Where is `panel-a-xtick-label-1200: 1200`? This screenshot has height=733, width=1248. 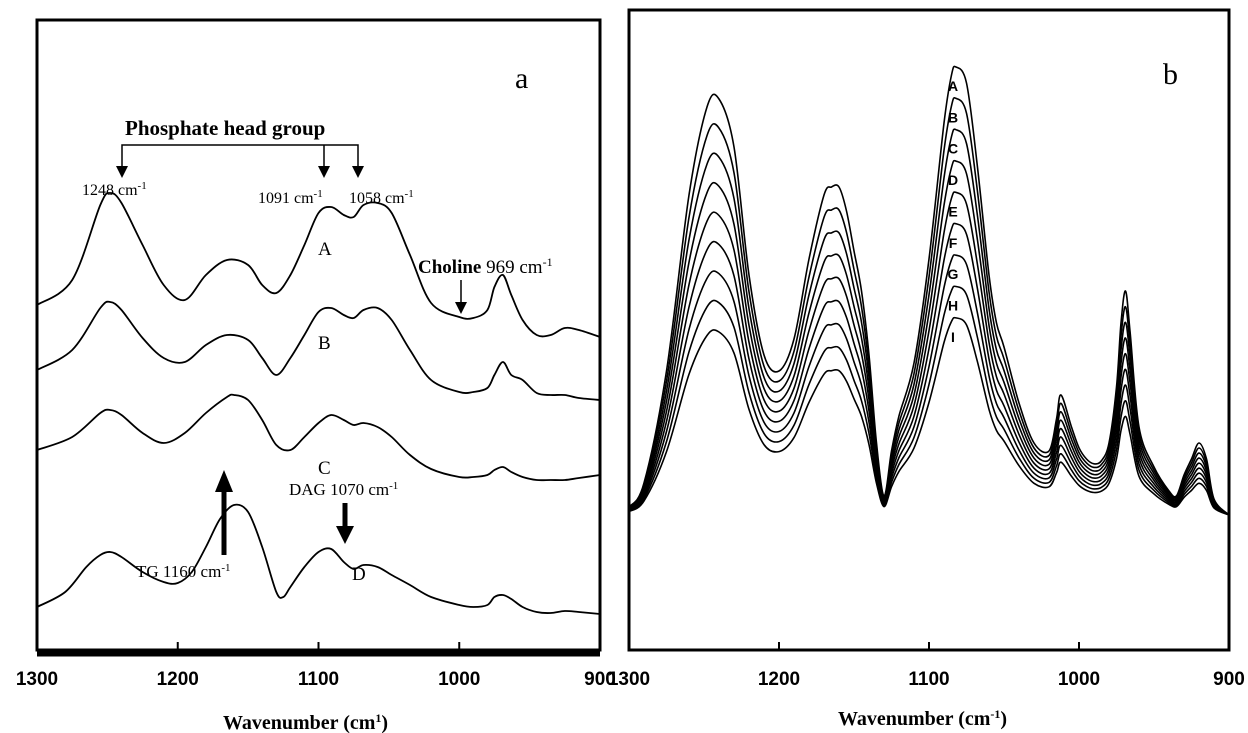
panel-a-xtick-label-1200: 1200 is located at coordinates (178, 679).